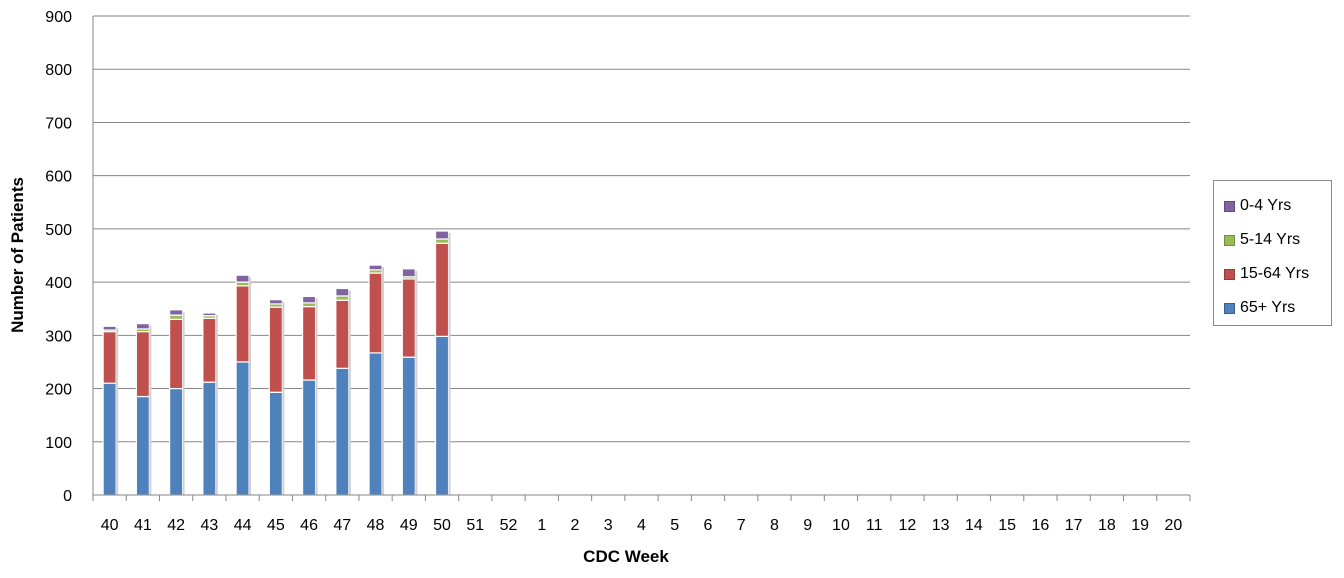 The image size is (1344, 578). I want to click on bar-shadow-wk48, so click(383, 381).